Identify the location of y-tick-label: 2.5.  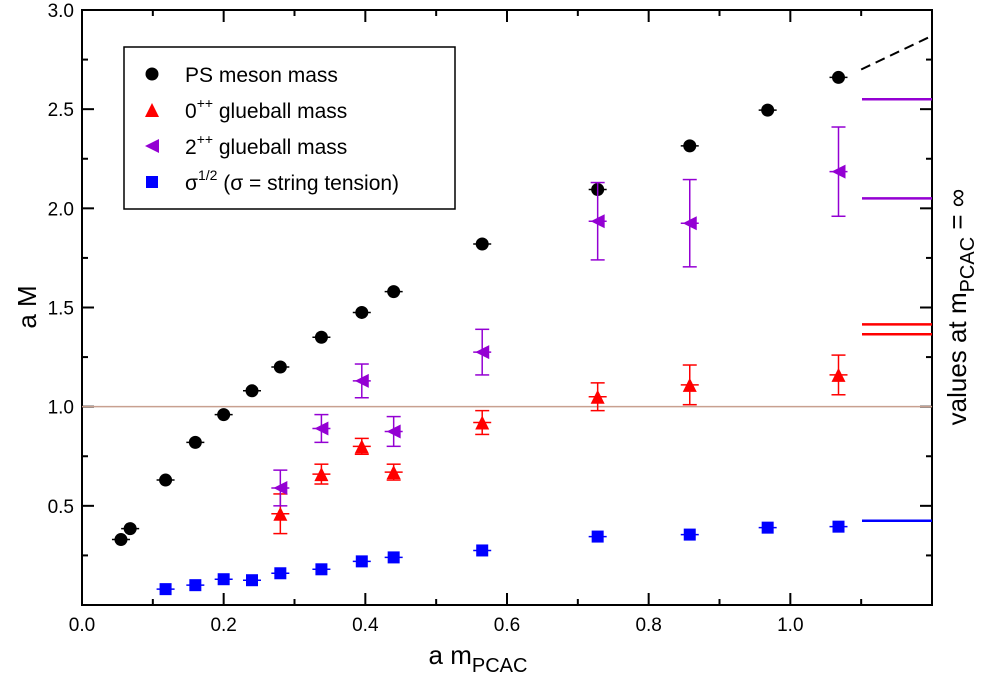
(61, 110).